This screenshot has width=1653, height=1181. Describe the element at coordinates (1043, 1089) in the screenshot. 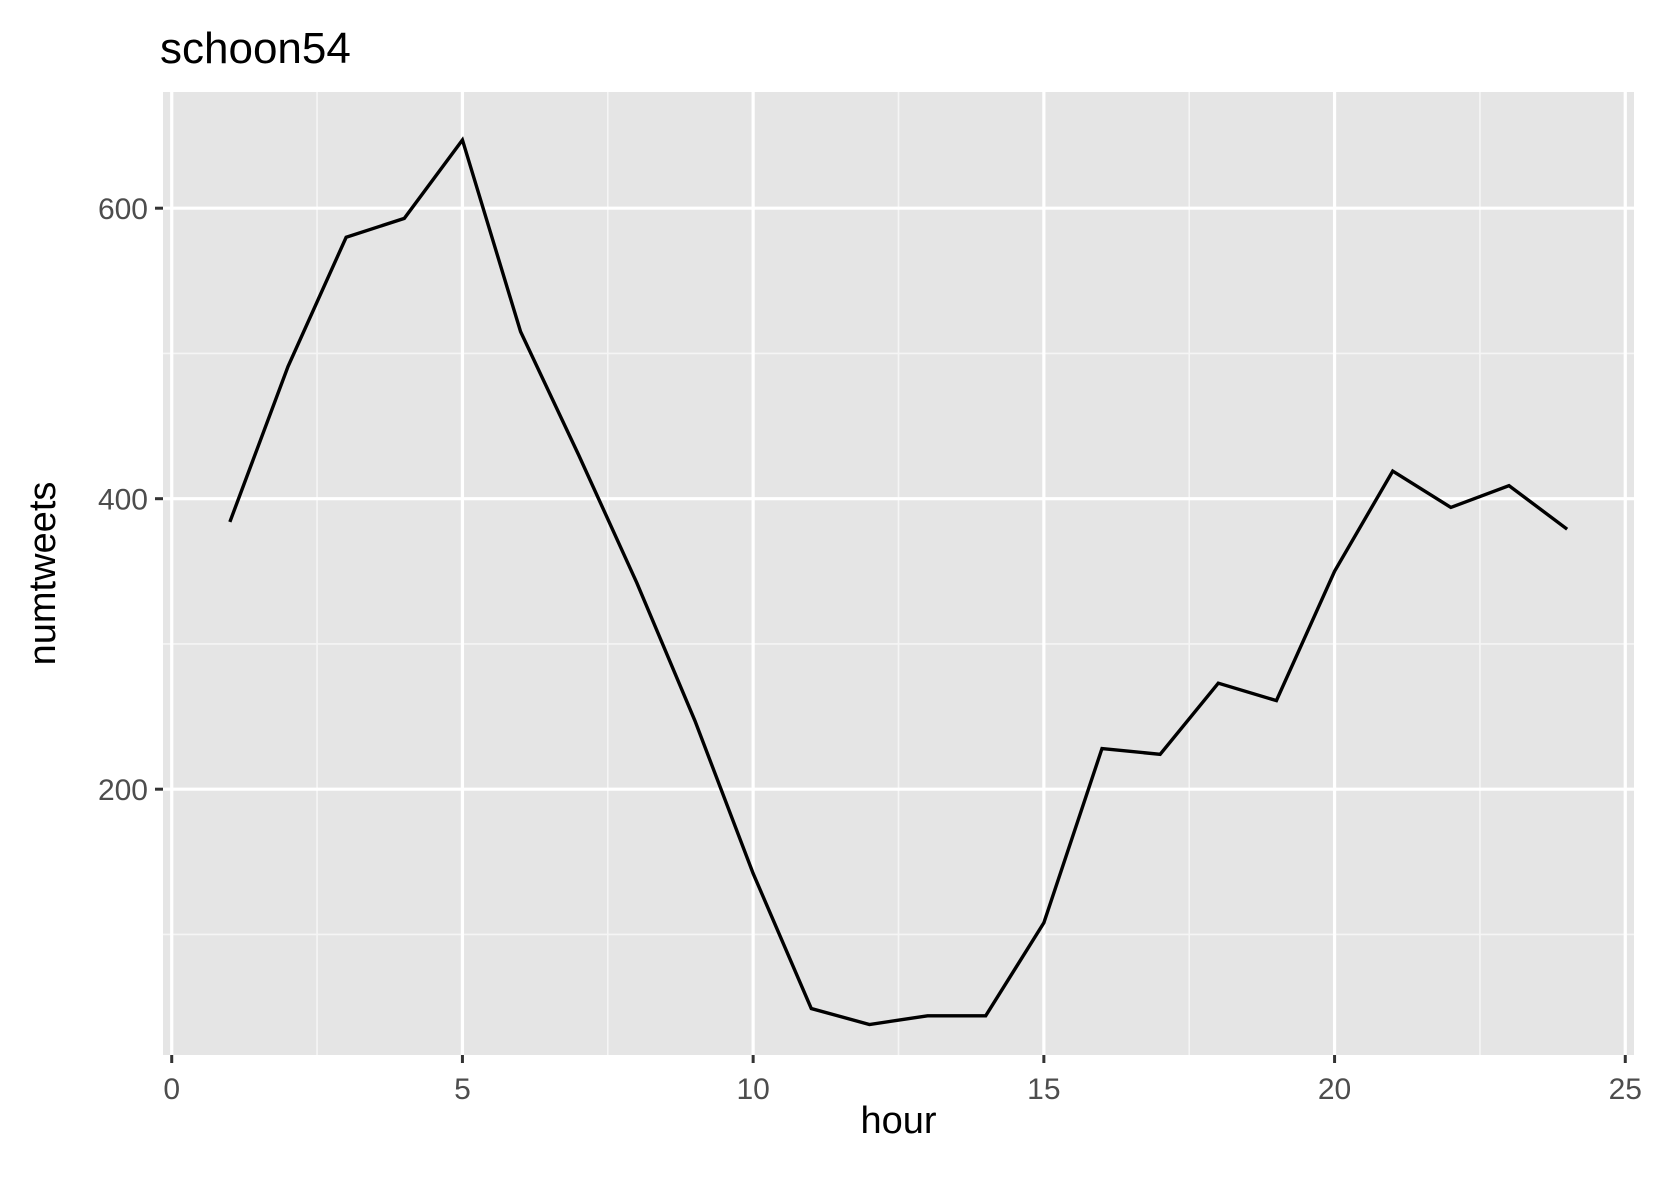

I see `x-tick-label: 15` at that location.